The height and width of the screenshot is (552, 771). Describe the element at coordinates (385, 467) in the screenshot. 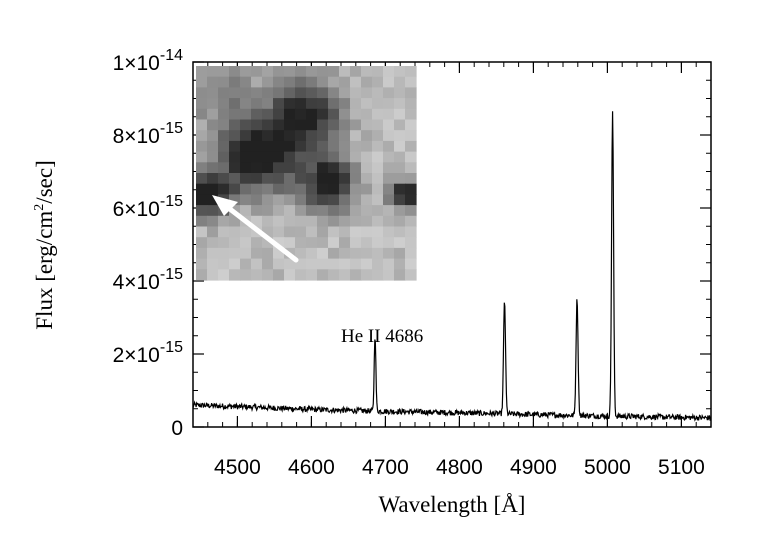

I see `x-tick-label: 4700` at that location.